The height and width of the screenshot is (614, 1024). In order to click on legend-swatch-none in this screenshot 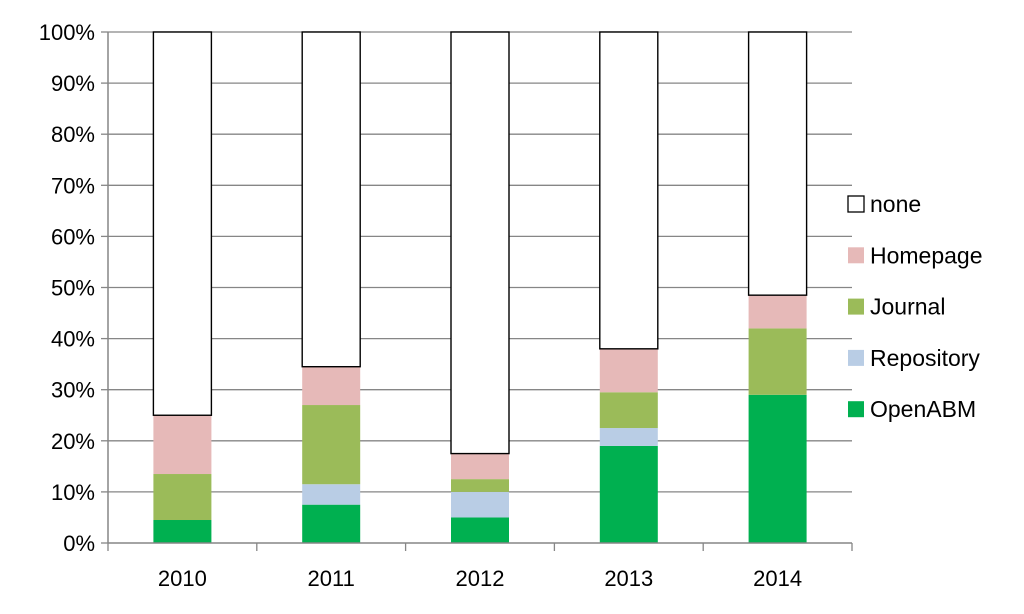, I will do `click(856, 204)`.